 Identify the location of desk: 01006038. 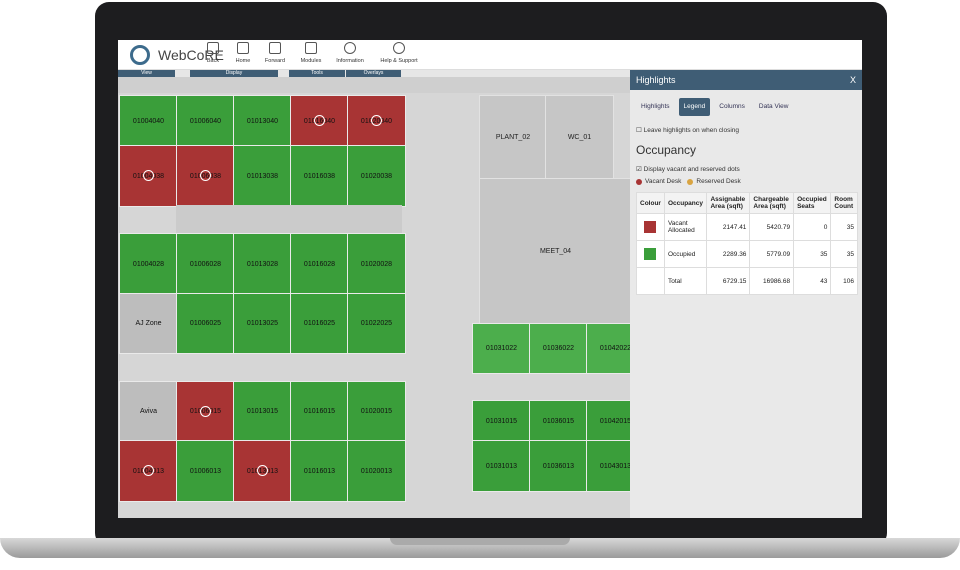
(205, 176).